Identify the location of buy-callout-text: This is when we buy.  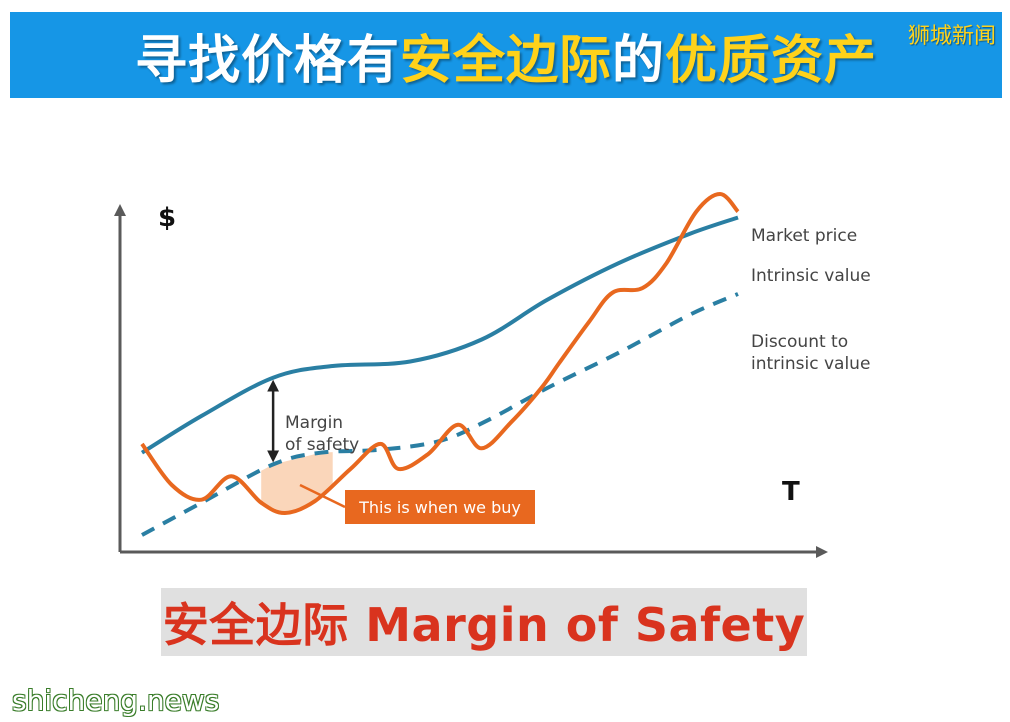
(439, 507).